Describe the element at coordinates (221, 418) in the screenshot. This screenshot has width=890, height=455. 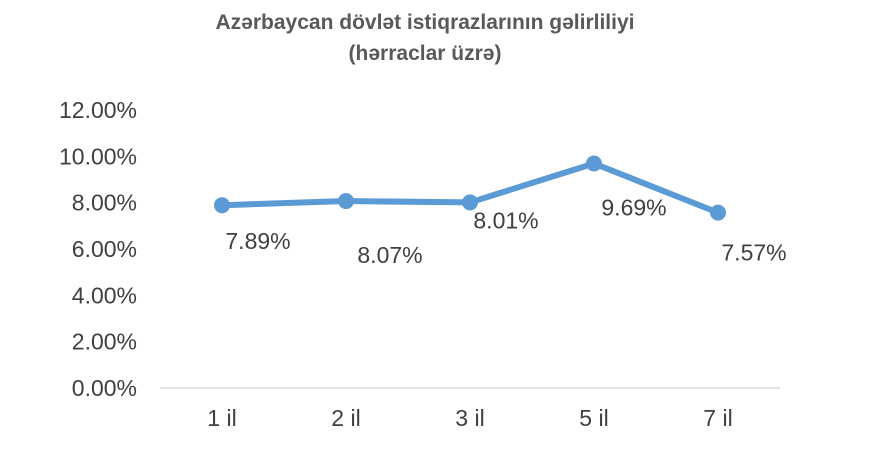
I see `x-tick-label: 1 il` at that location.